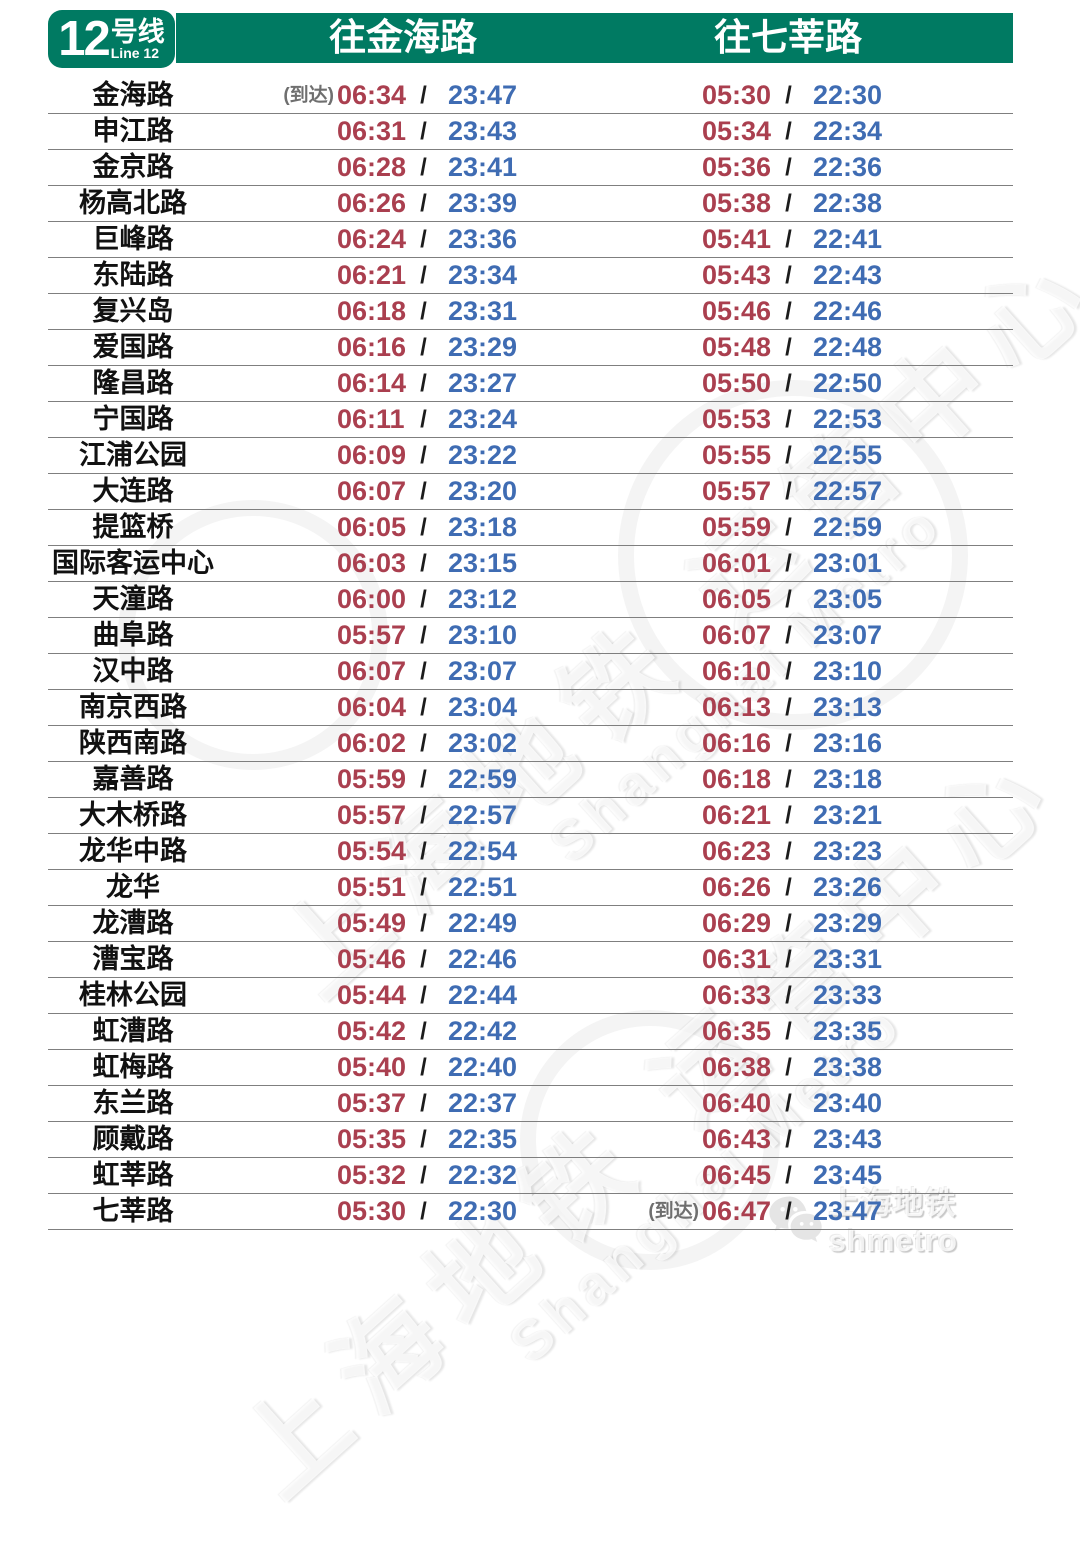  I want to click on dir1-last-train-time: 23:47, so click(483, 95).